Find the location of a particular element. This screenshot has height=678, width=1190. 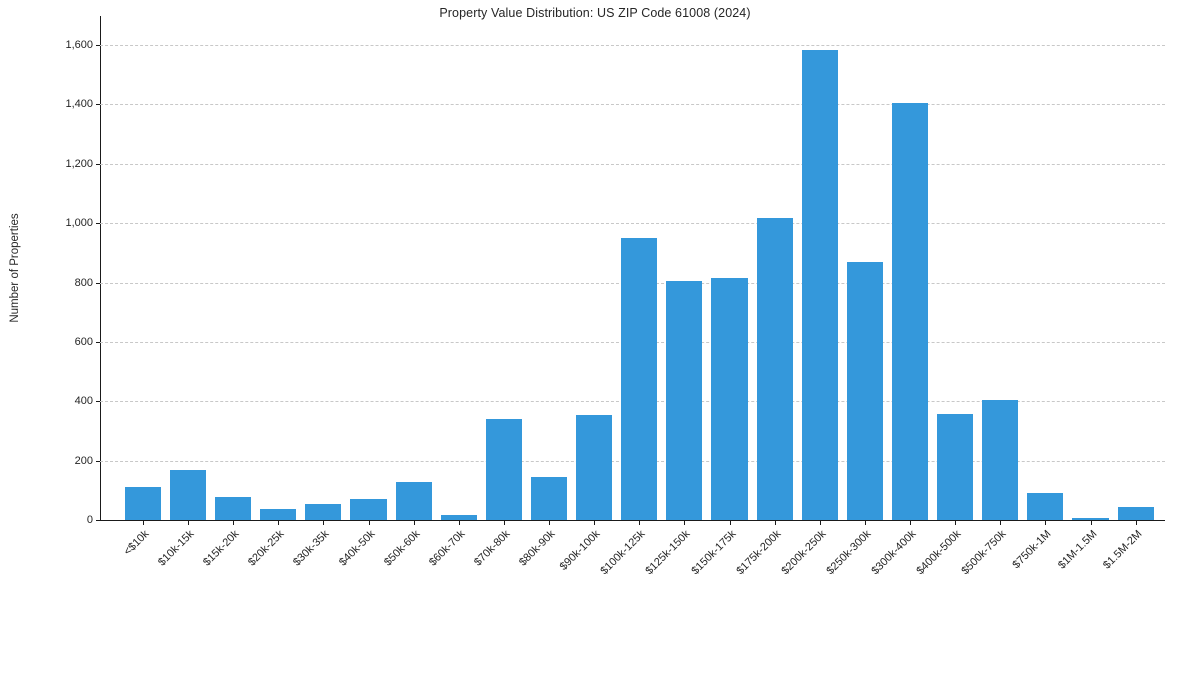

y-axis-line is located at coordinates (100, 268).